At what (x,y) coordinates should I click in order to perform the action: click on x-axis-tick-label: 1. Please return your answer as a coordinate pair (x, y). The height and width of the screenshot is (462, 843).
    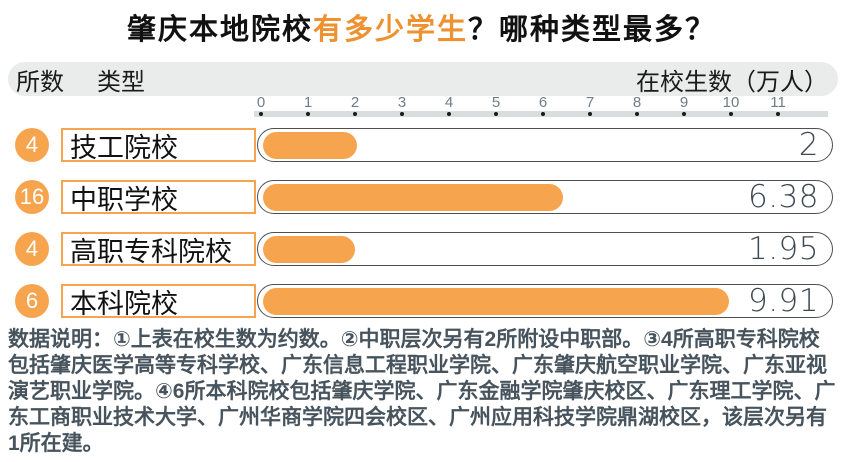
    Looking at the image, I should click on (308, 102).